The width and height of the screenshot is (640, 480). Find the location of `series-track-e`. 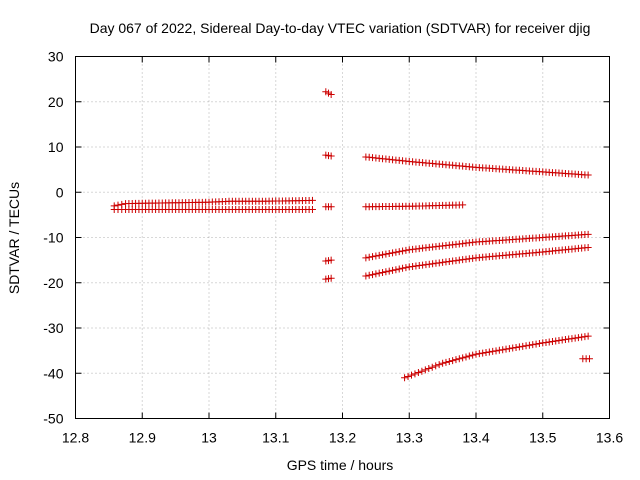

series-track-e is located at coordinates (328, 207).